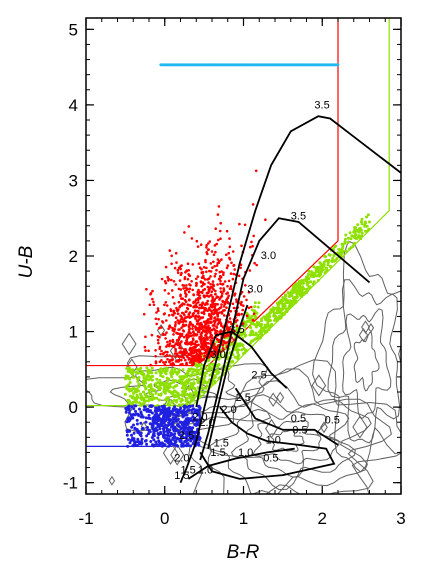 This screenshot has height=581, width=436. I want to click on track-label: 1.0, so click(205, 471).